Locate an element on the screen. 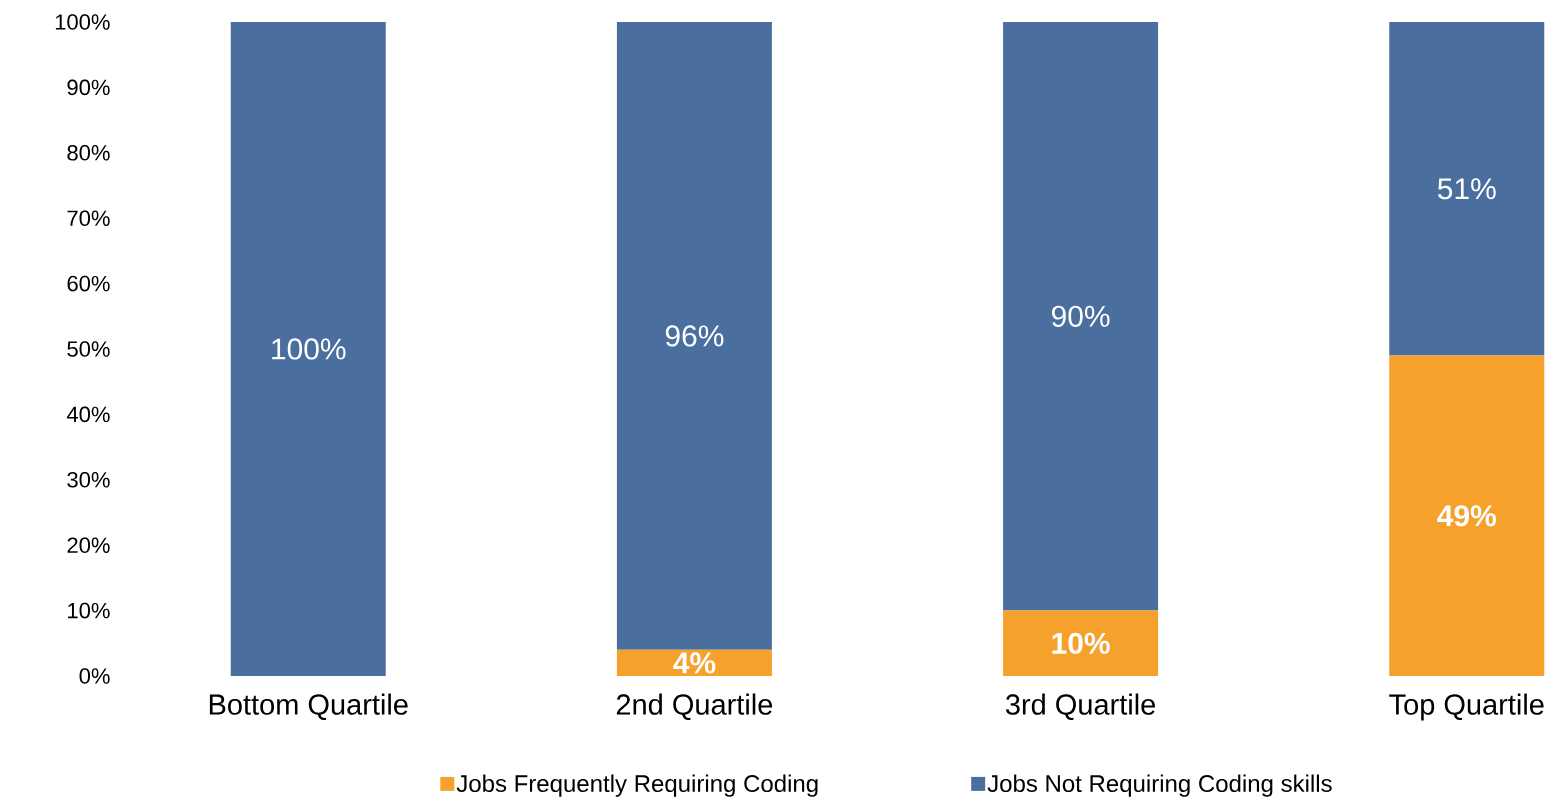 This screenshot has height=801, width=1568. data-label: 4% is located at coordinates (694, 663).